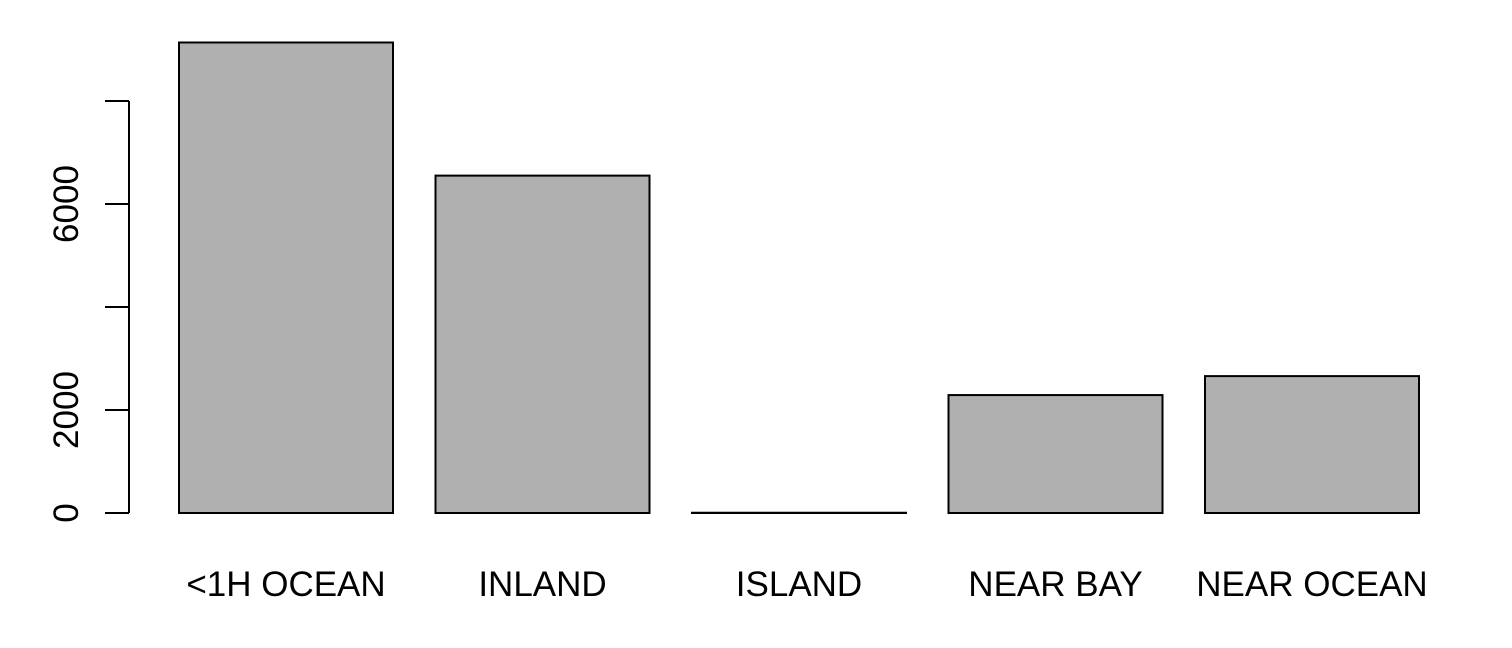  I want to click on x-axis-labels: <1H OCEAN INLAND ISLAND NEAR BAY NEAR OCEAN, so click(806, 584).